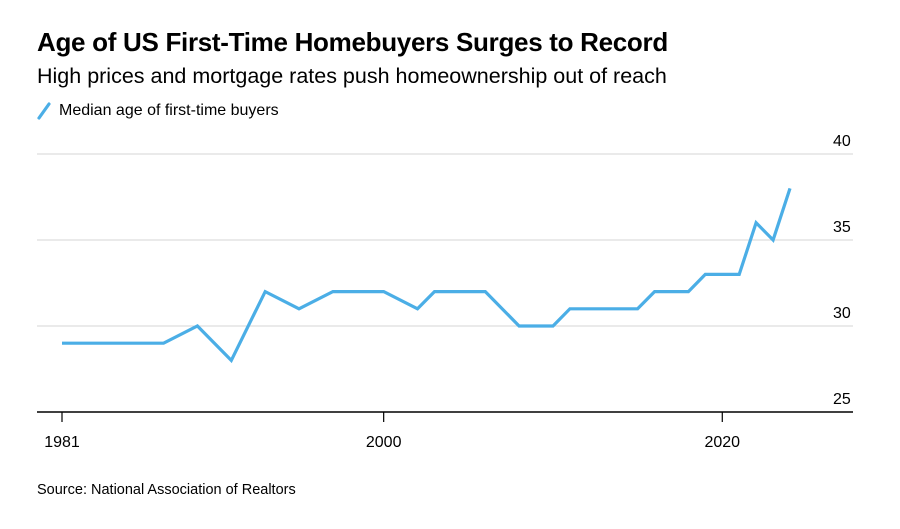 This screenshot has width=900, height=529. I want to click on y-tick-label: 30, so click(842, 313).